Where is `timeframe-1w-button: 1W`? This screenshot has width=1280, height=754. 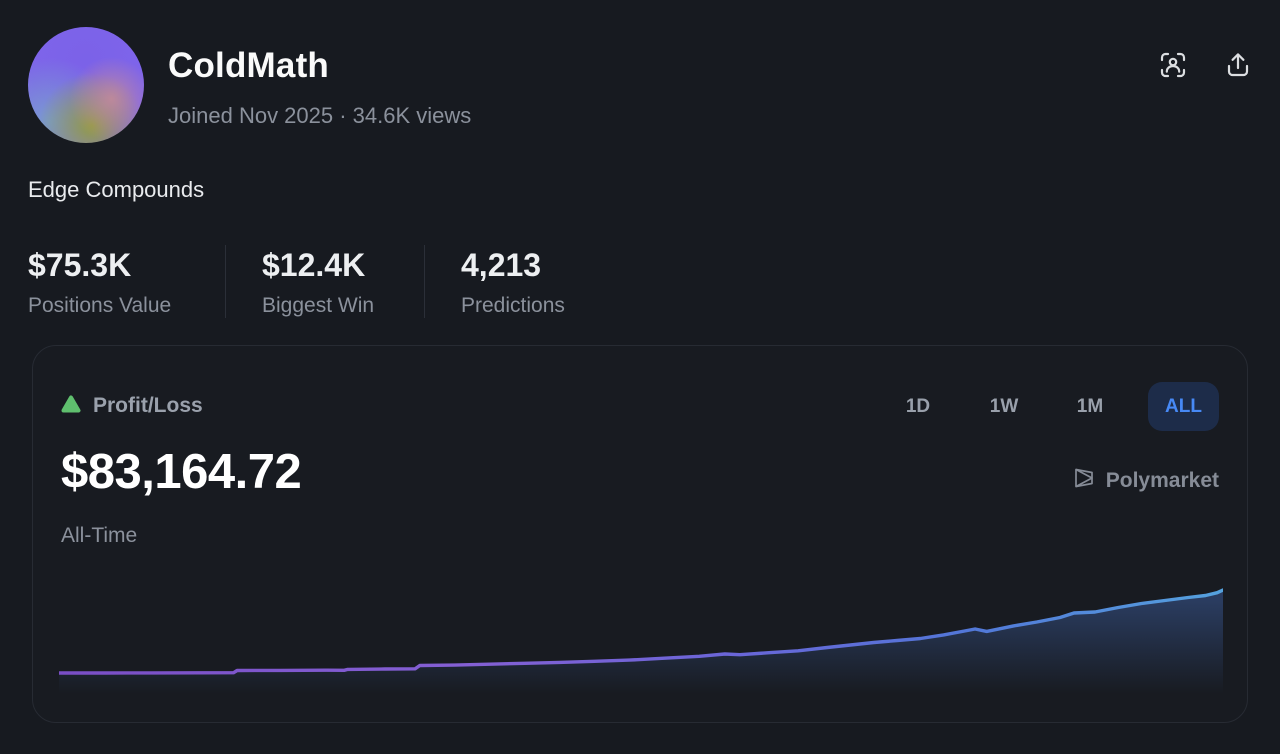 timeframe-1w-button: 1W is located at coordinates (1004, 406).